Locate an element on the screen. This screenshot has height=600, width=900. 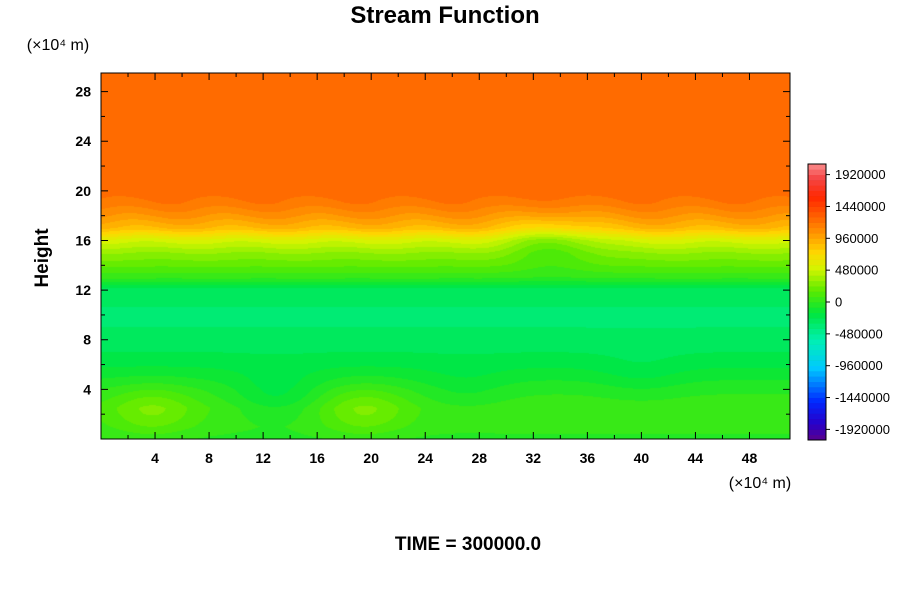
y-tick-label: 28 is located at coordinates (83, 92).